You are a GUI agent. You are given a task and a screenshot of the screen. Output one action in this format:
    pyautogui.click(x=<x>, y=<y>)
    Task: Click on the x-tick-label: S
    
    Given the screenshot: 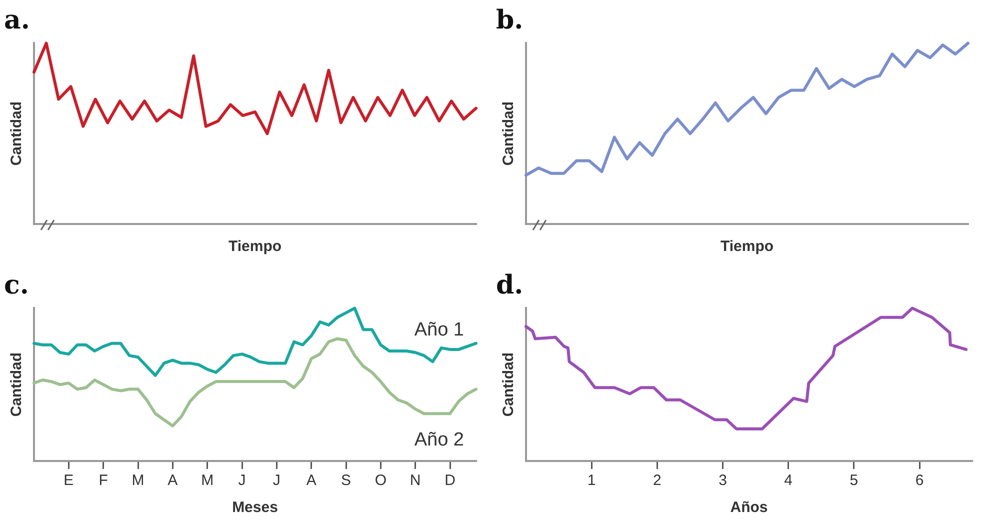 What is the action you would take?
    pyautogui.click(x=346, y=481)
    